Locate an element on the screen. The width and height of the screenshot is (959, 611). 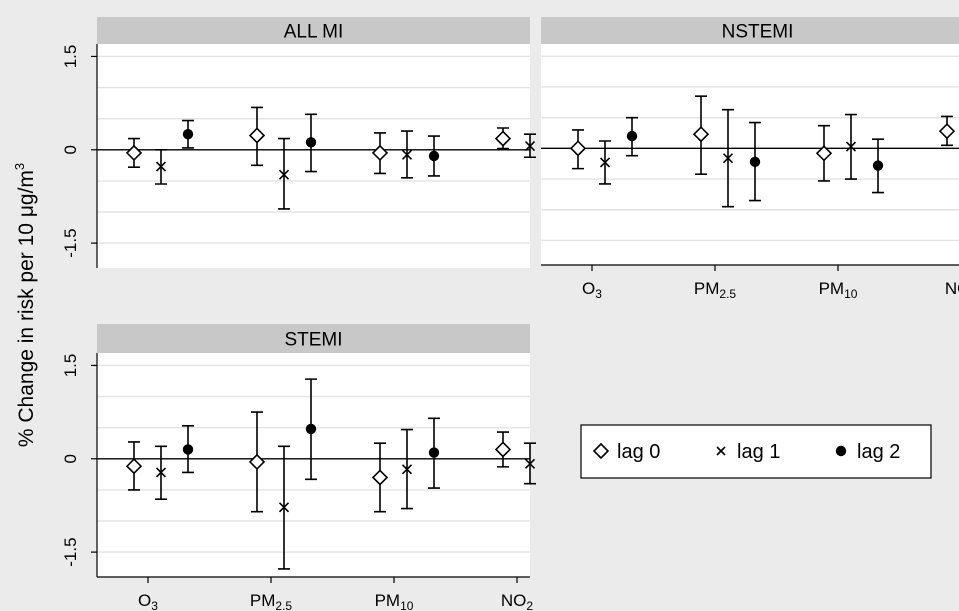
legend-box is located at coordinates (756, 451).